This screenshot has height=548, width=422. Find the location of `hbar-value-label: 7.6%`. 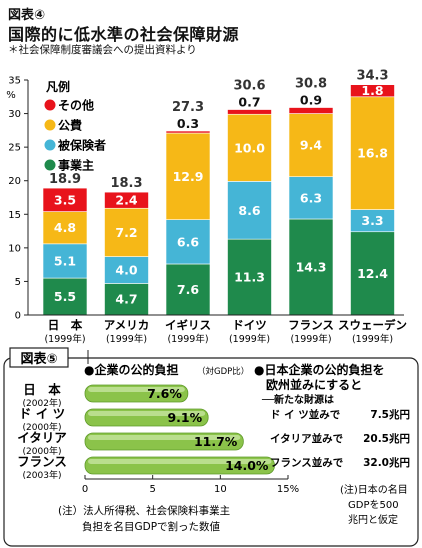

hbar-value-label: 7.6% is located at coordinates (164, 393).